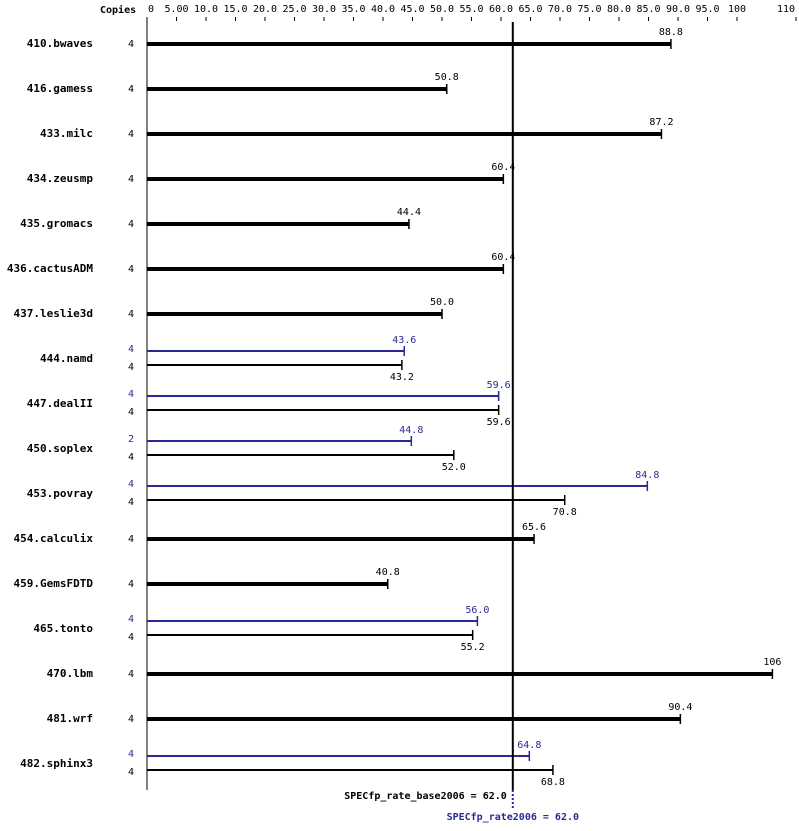  Describe the element at coordinates (66, 133) in the screenshot. I see `row-label: 433.milc` at that location.